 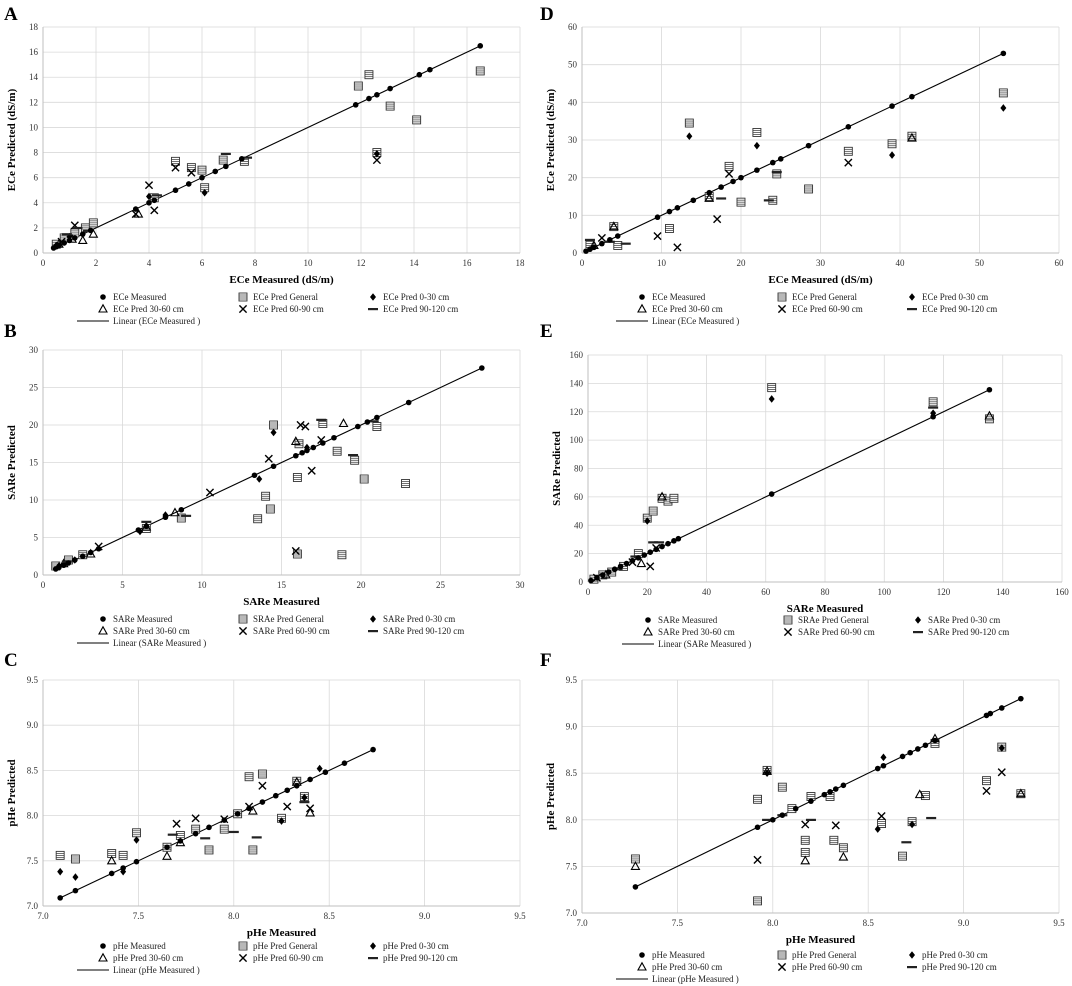 What do you see at coordinates (281, 933) in the screenshot?
I see `x-axis-title: pHe Measured` at bounding box center [281, 933].